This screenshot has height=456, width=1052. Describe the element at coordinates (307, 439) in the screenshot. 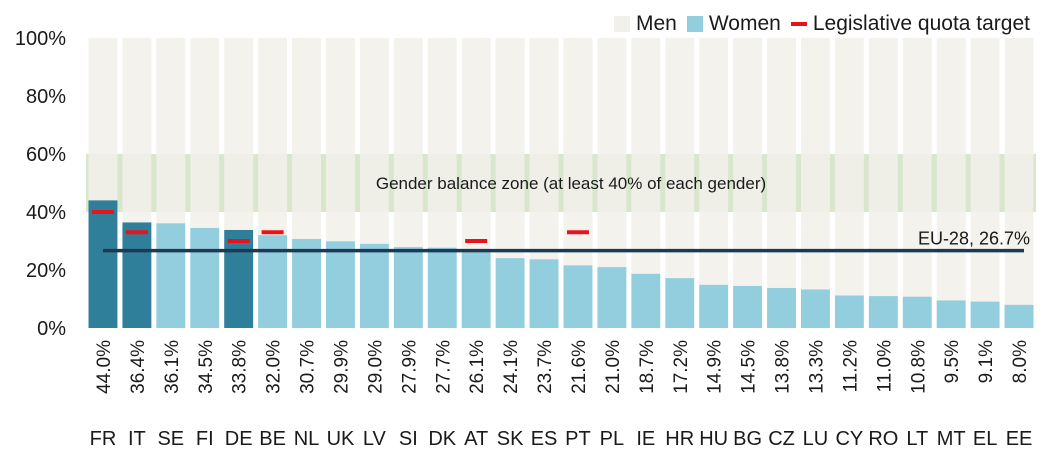

I see `category-label-nl: NL` at that location.